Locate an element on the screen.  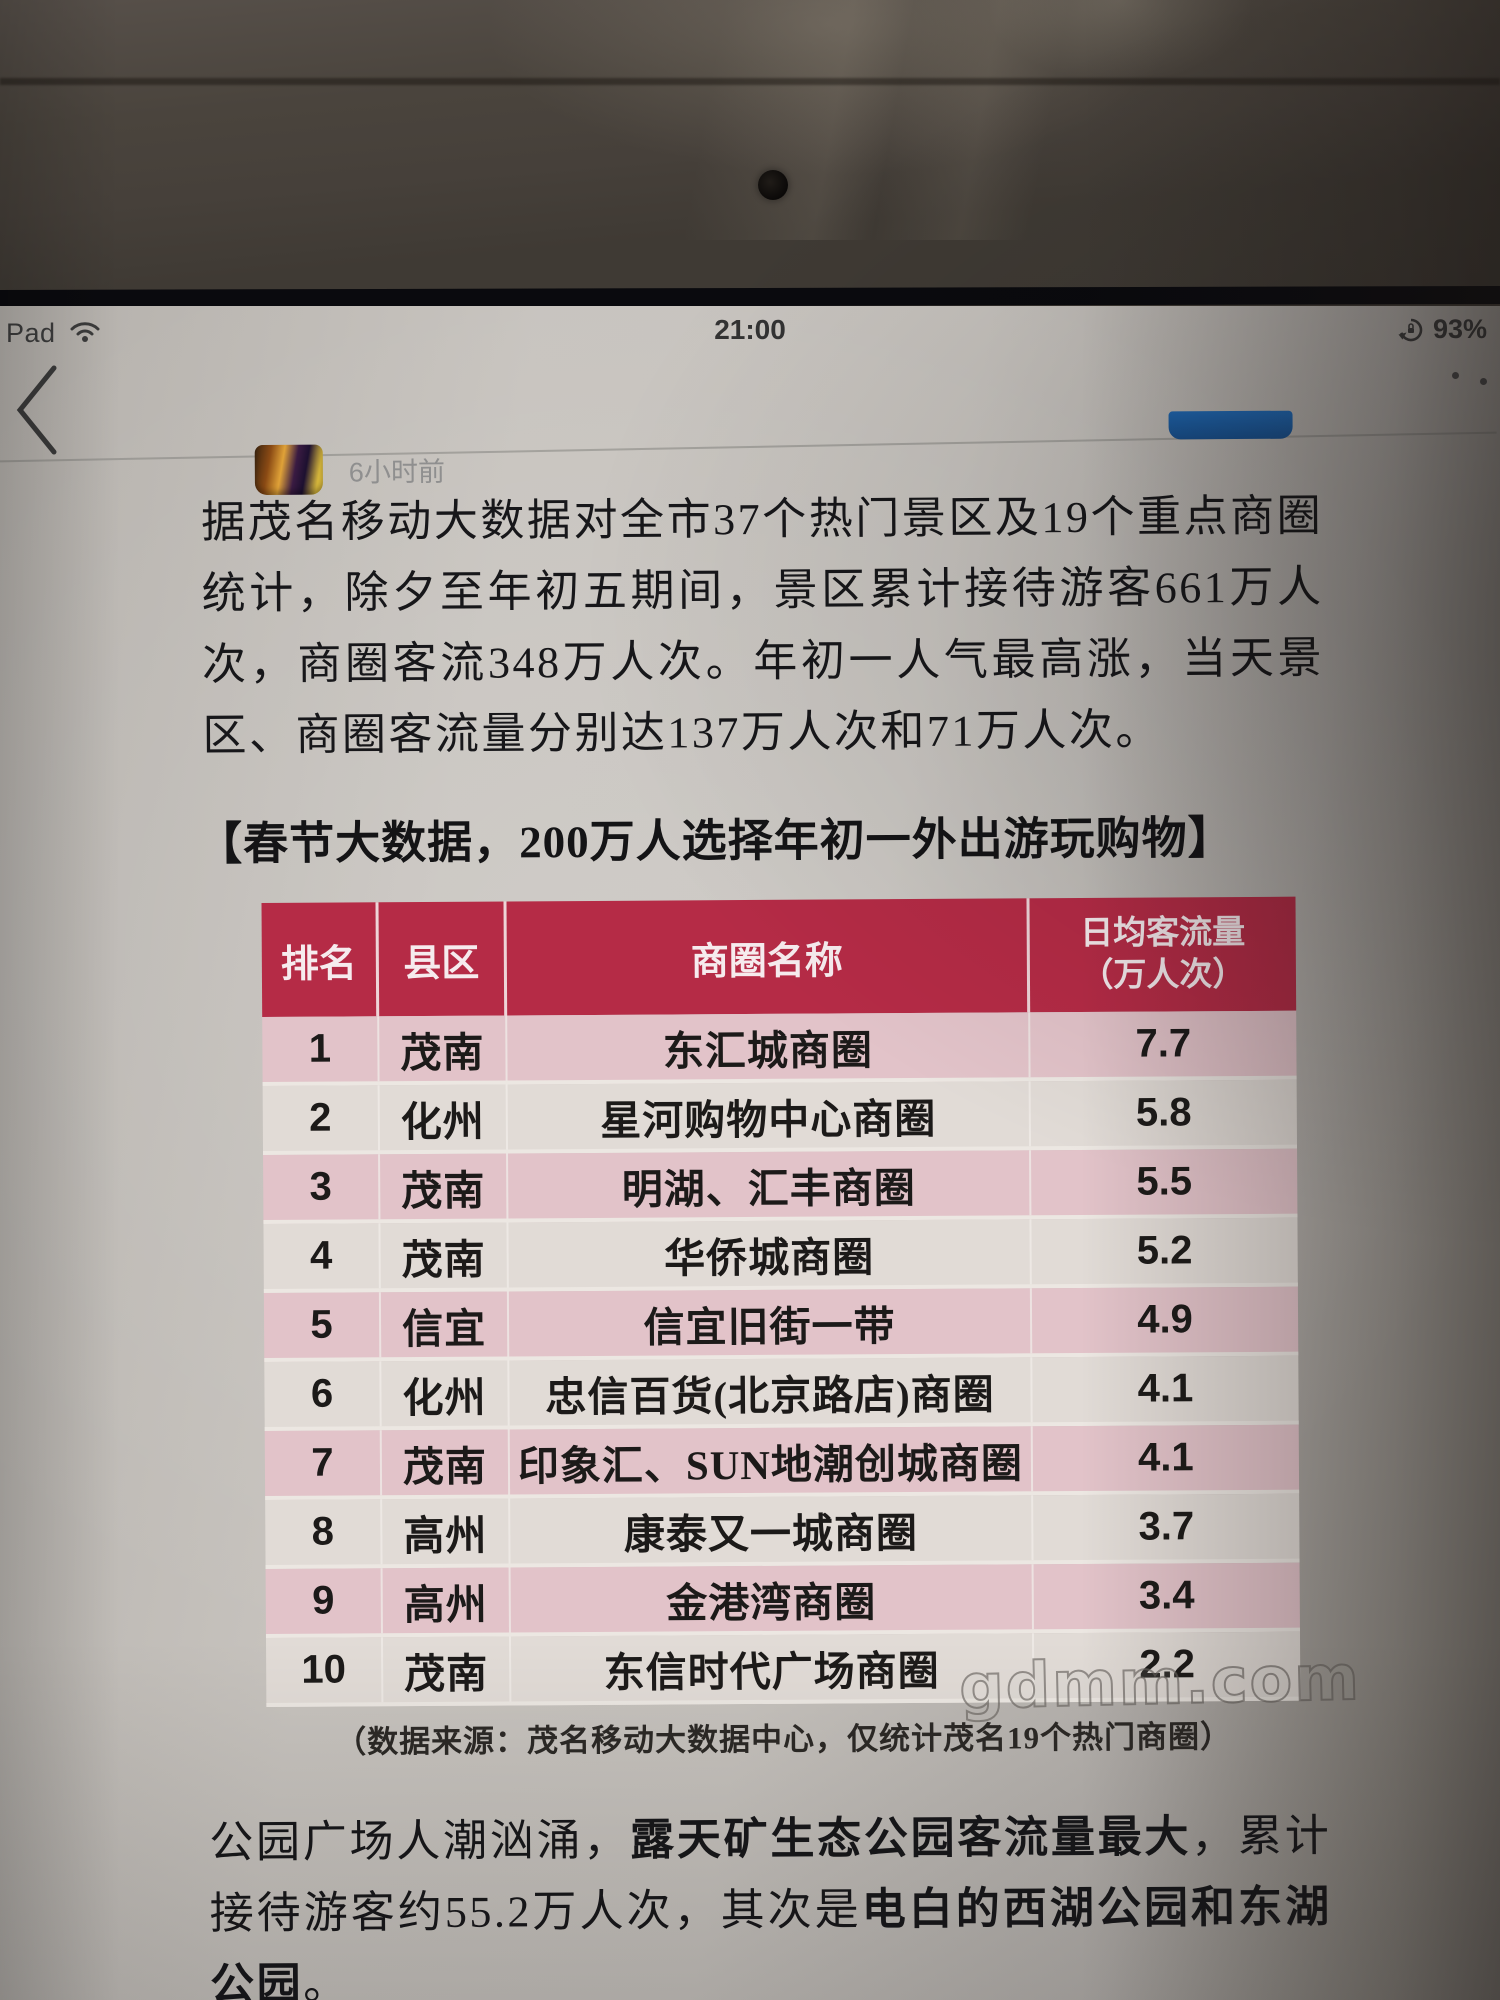
district-name-cell: 东信时代广场商圈 is located at coordinates (772, 1667).